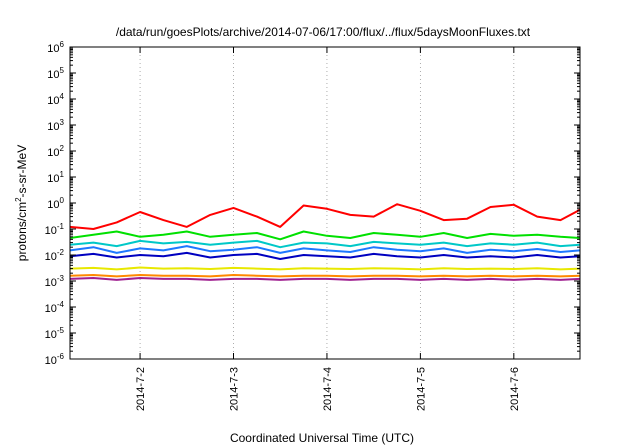 The height and width of the screenshot is (448, 640). I want to click on x-tick-label: 2014-7-4, so click(328, 389).